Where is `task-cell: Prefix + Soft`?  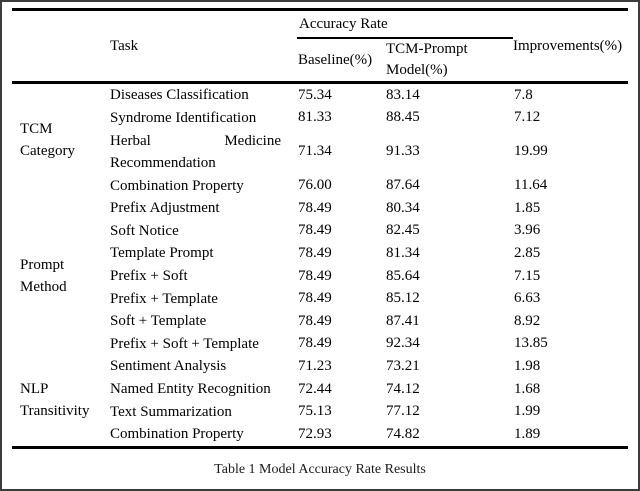
task-cell: Prefix + Soft is located at coordinates (149, 276).